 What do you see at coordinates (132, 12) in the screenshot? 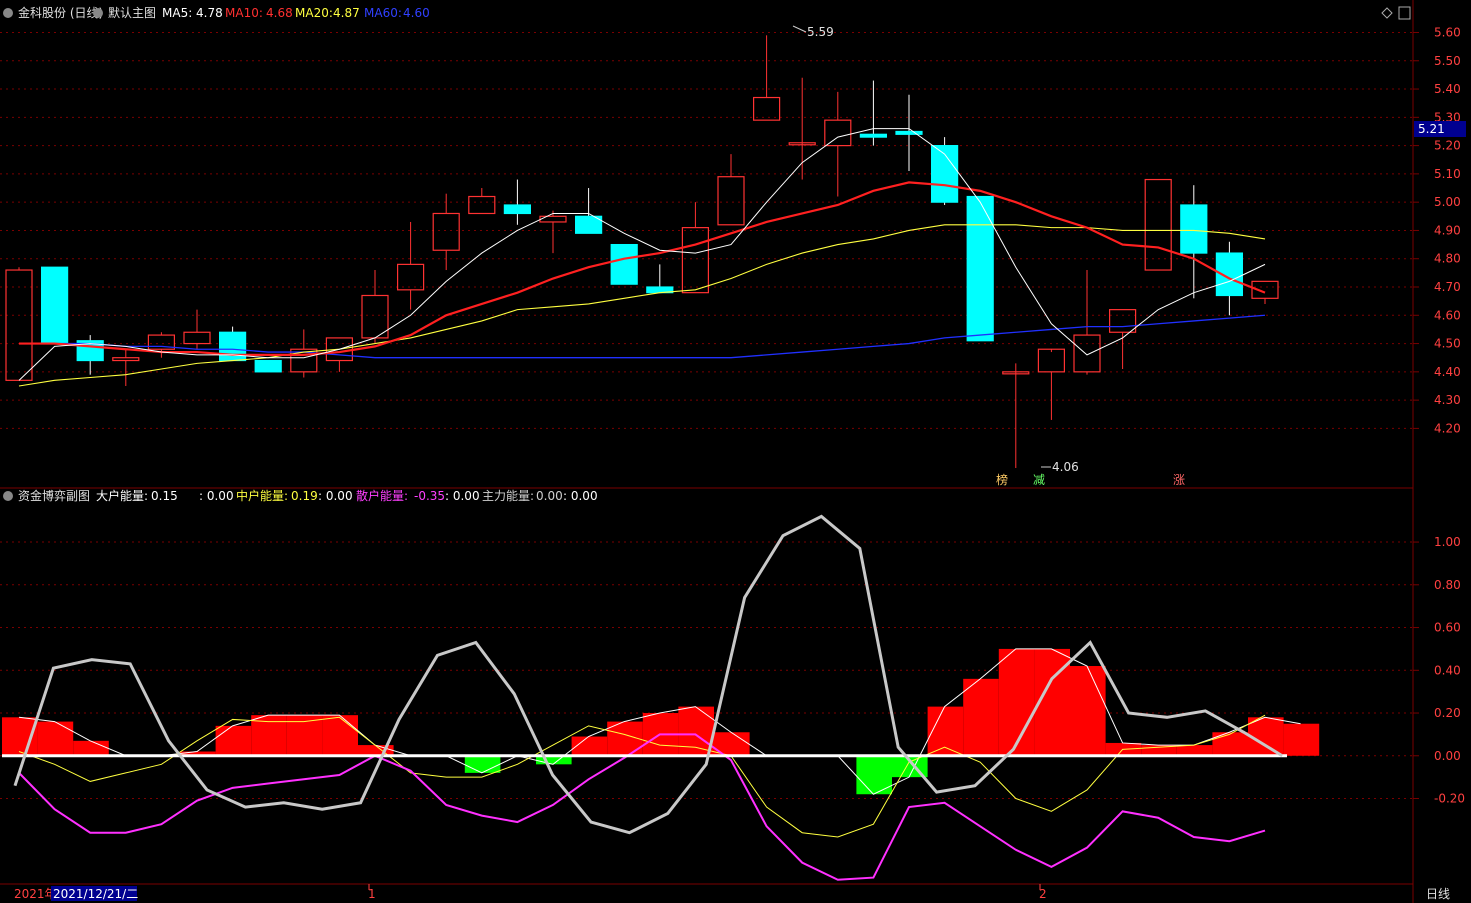
I see `template-name: 默认主图` at bounding box center [132, 12].